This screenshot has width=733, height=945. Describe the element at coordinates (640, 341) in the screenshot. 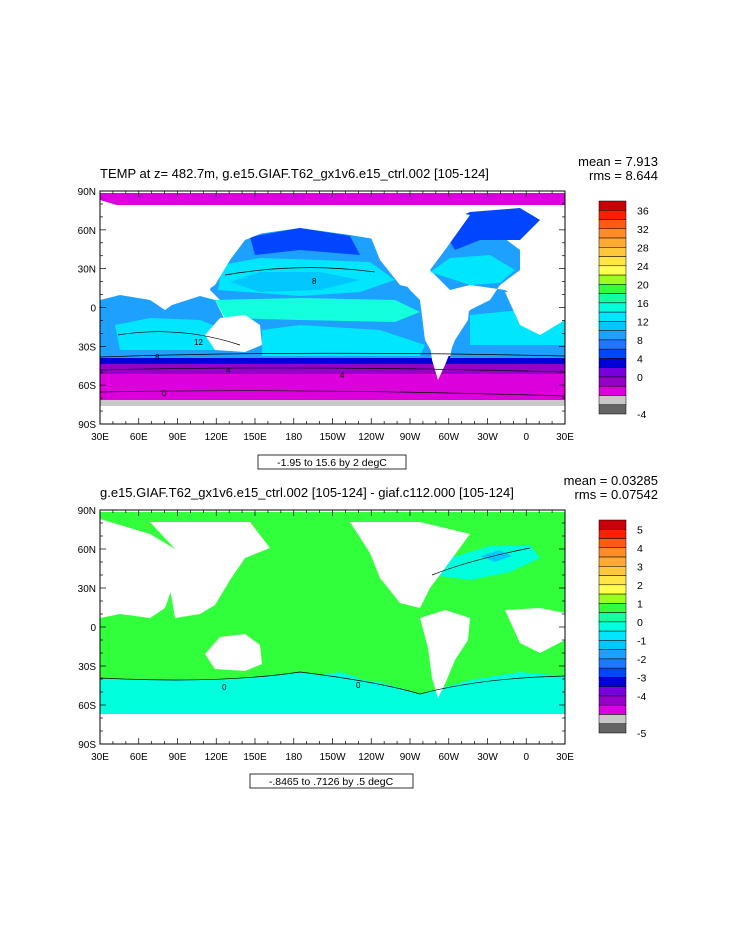

I see `colorbar-label: 8` at that location.